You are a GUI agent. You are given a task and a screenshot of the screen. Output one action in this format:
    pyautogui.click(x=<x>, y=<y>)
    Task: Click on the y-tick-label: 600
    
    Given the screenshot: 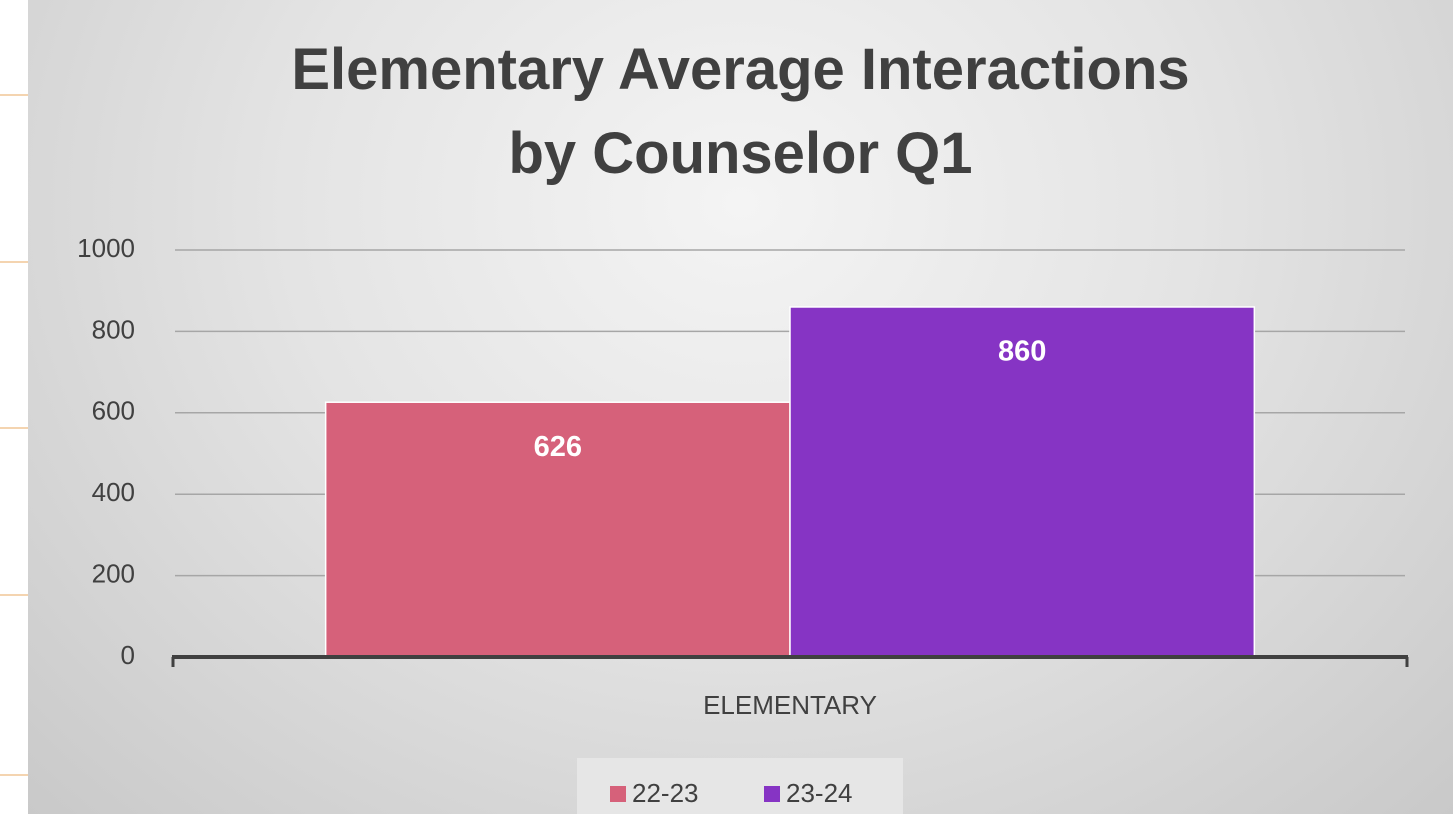 What is the action you would take?
    pyautogui.click(x=113, y=411)
    